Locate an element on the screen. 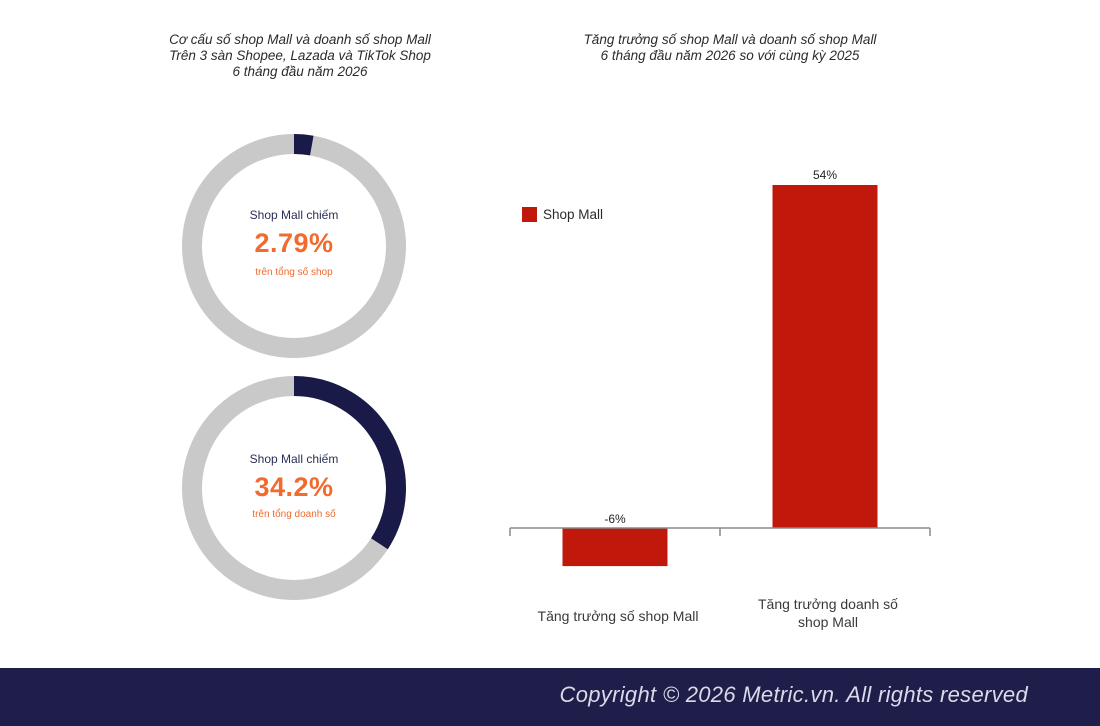 The width and height of the screenshot is (1100, 726). donut-value: 34.2% is located at coordinates (294, 487).